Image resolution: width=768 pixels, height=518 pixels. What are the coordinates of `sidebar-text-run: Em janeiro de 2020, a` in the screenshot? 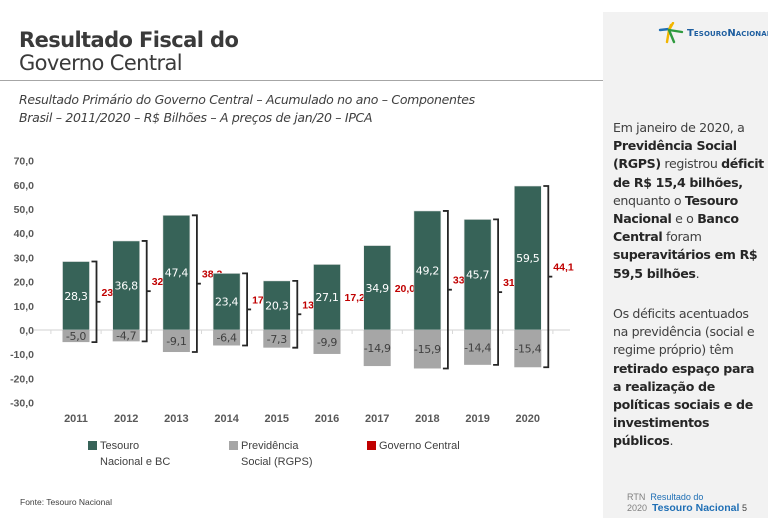 It's located at (679, 127).